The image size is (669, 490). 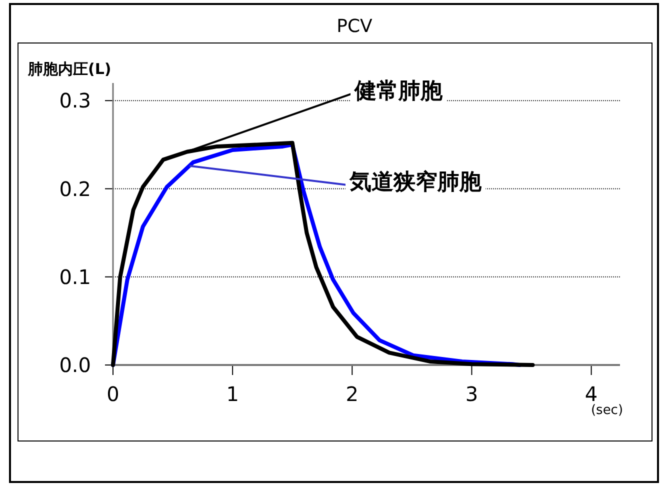 What do you see at coordinates (69, 69) in the screenshot?
I see `y-axis-title: 肺胞内圧(L)` at bounding box center [69, 69].